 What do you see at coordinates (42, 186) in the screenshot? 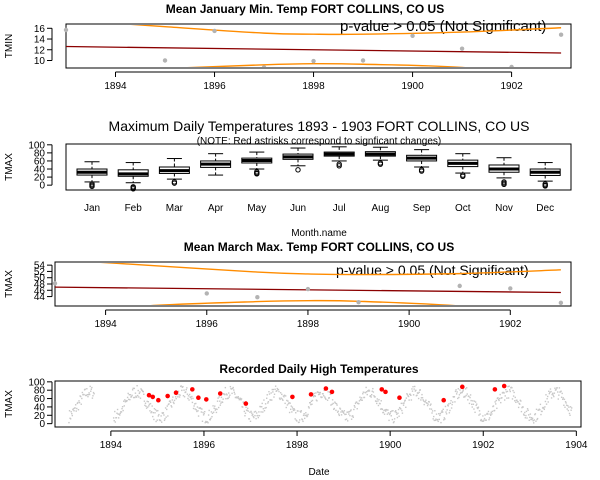
I see `y-tick-label: 0` at bounding box center [42, 186].